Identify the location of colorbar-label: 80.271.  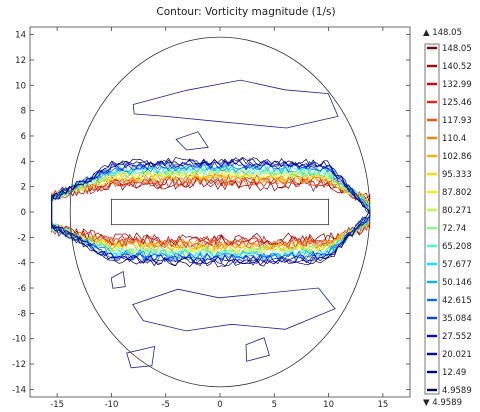
(457, 211).